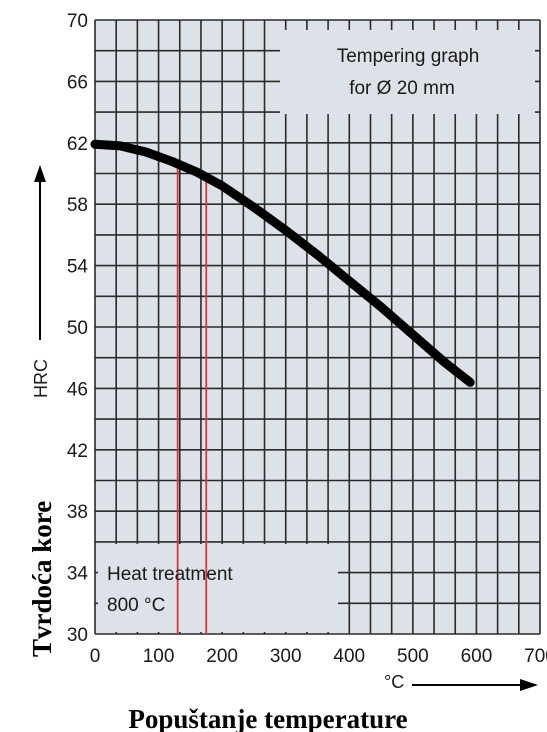 The image size is (547, 732). What do you see at coordinates (408, 56) in the screenshot?
I see `top-box-line1: Tempering graph` at bounding box center [408, 56].